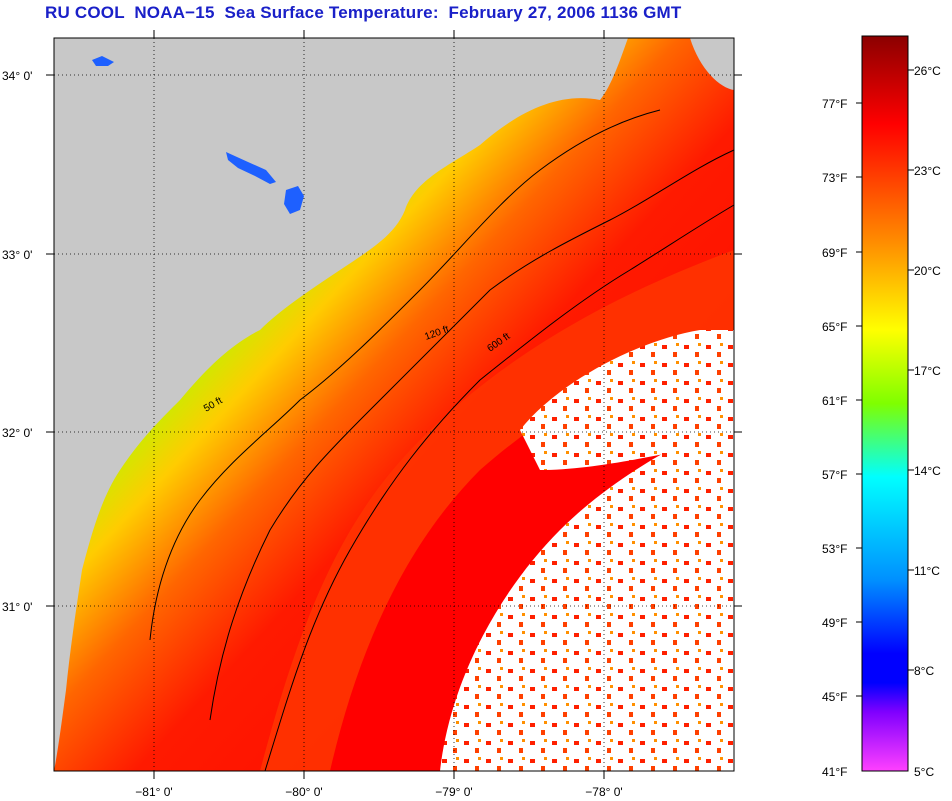  I want to click on cb-c-20: 20°C, so click(927, 271).